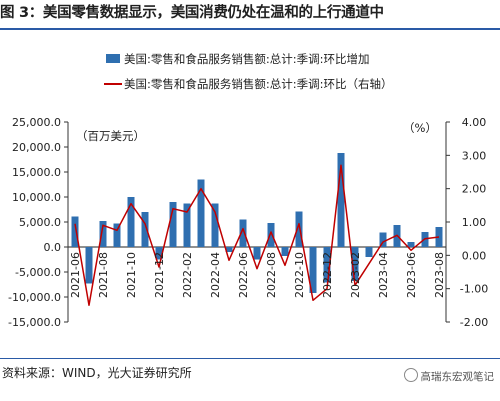 The image size is (500, 401). I want to click on left-tick-label: 10,000.0, so click(36, 197).